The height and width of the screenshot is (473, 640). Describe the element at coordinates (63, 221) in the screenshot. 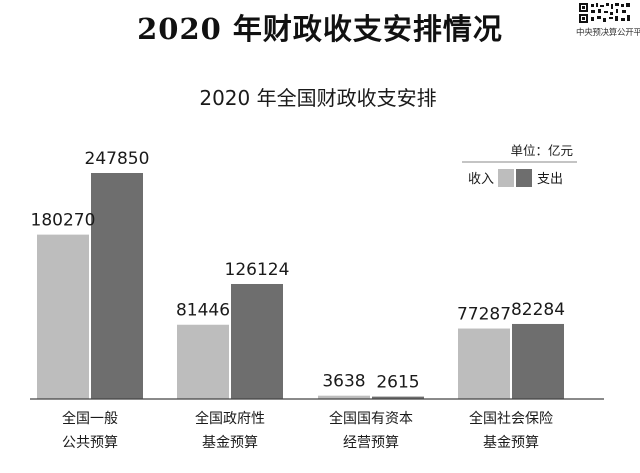

I see `data-label: 180270` at that location.